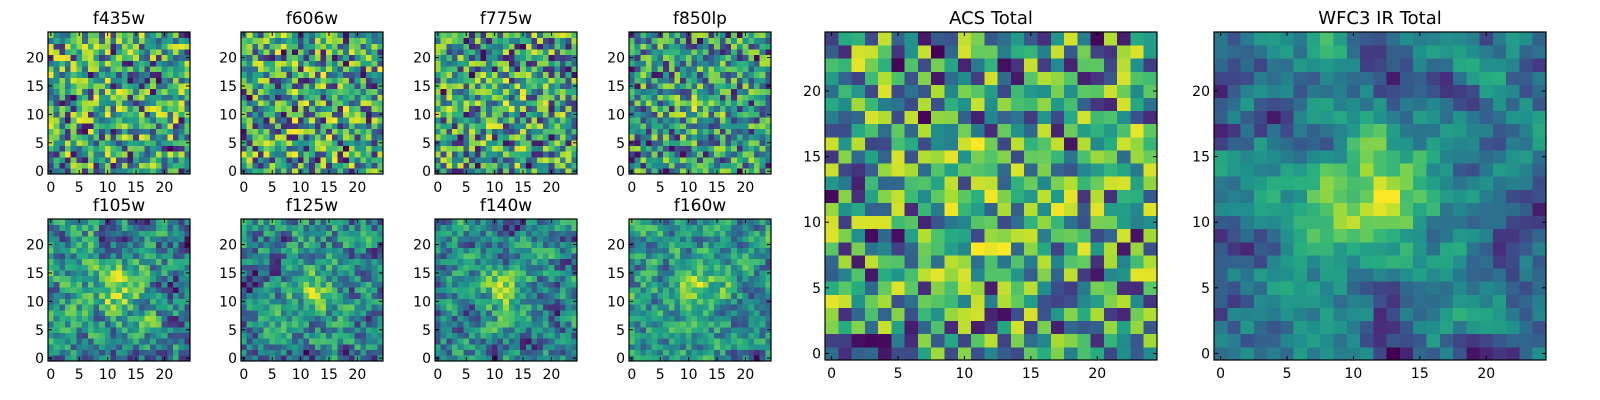 The height and width of the screenshot is (400, 1600). What do you see at coordinates (495, 188) in the screenshot?
I see `x-tick-label: 10` at bounding box center [495, 188].